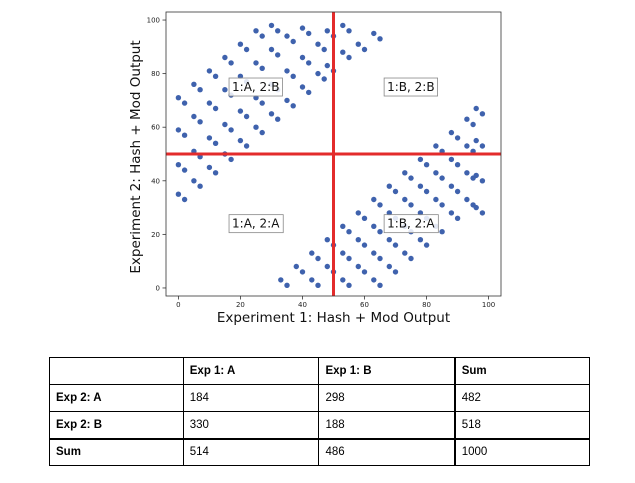  What do you see at coordinates (240, 305) in the screenshot?
I see `x-tick-label: 20` at bounding box center [240, 305].